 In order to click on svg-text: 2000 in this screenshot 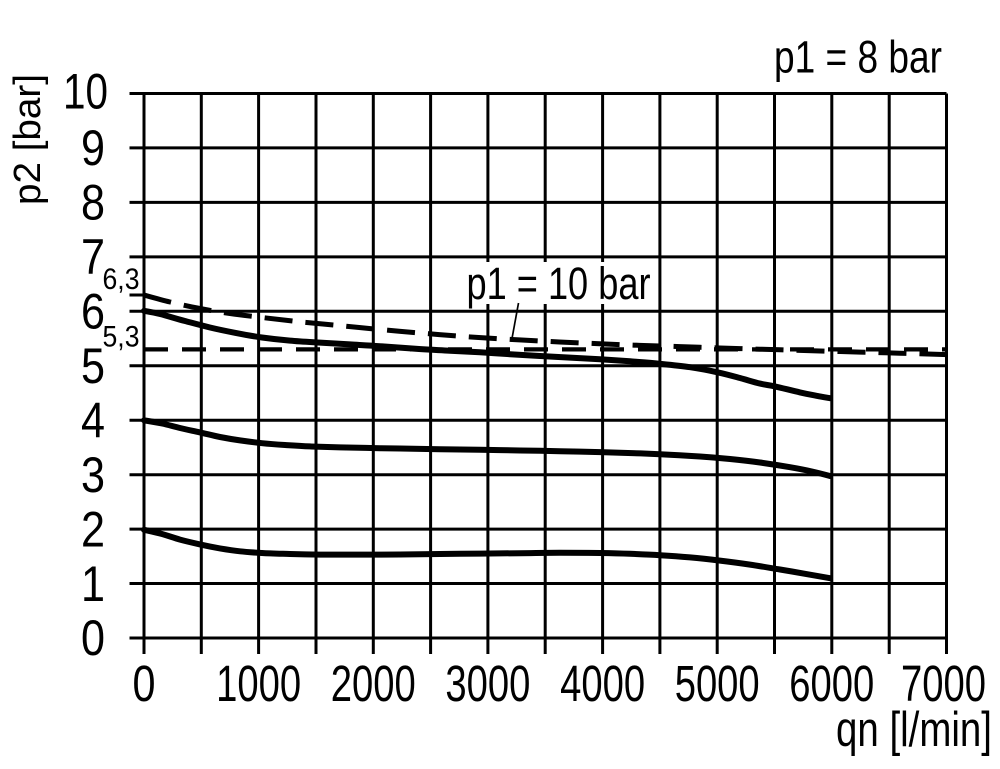, I will do `click(373, 683)`.